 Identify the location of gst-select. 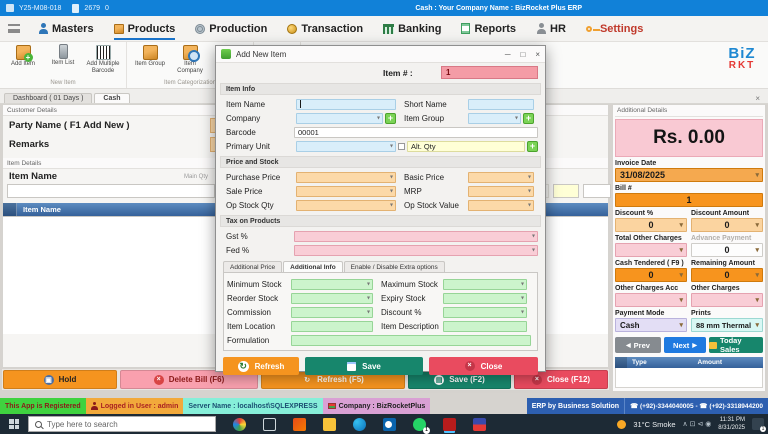
(416, 236).